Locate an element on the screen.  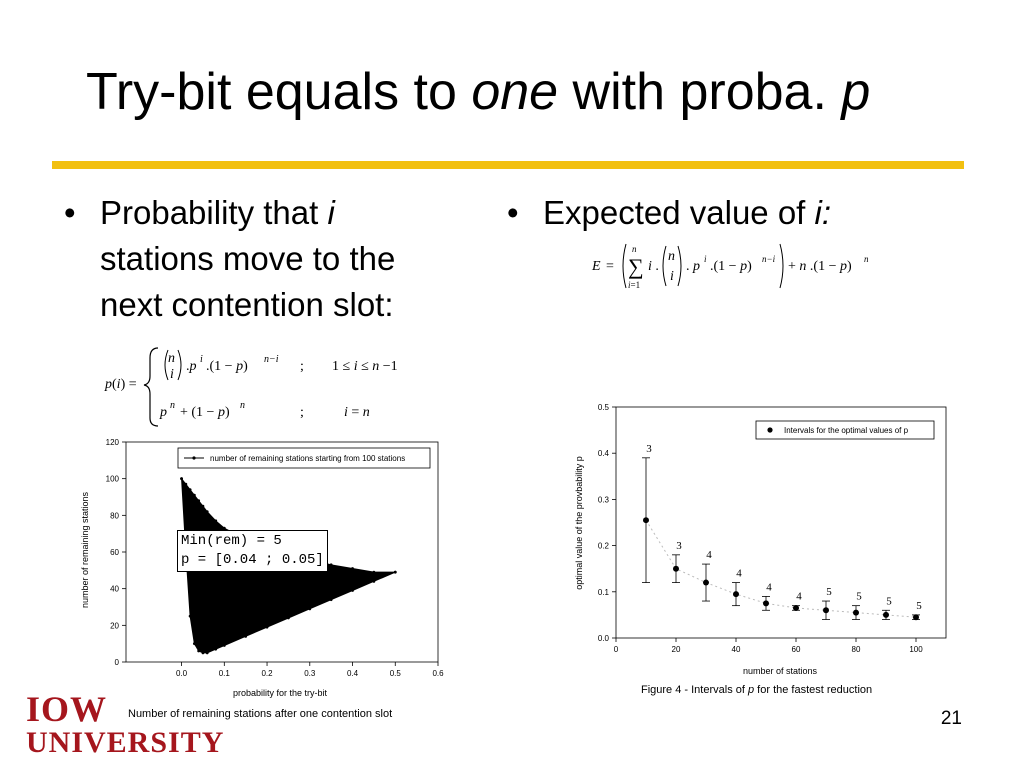
title-text-2: with proba. is located at coordinates (700, 92).